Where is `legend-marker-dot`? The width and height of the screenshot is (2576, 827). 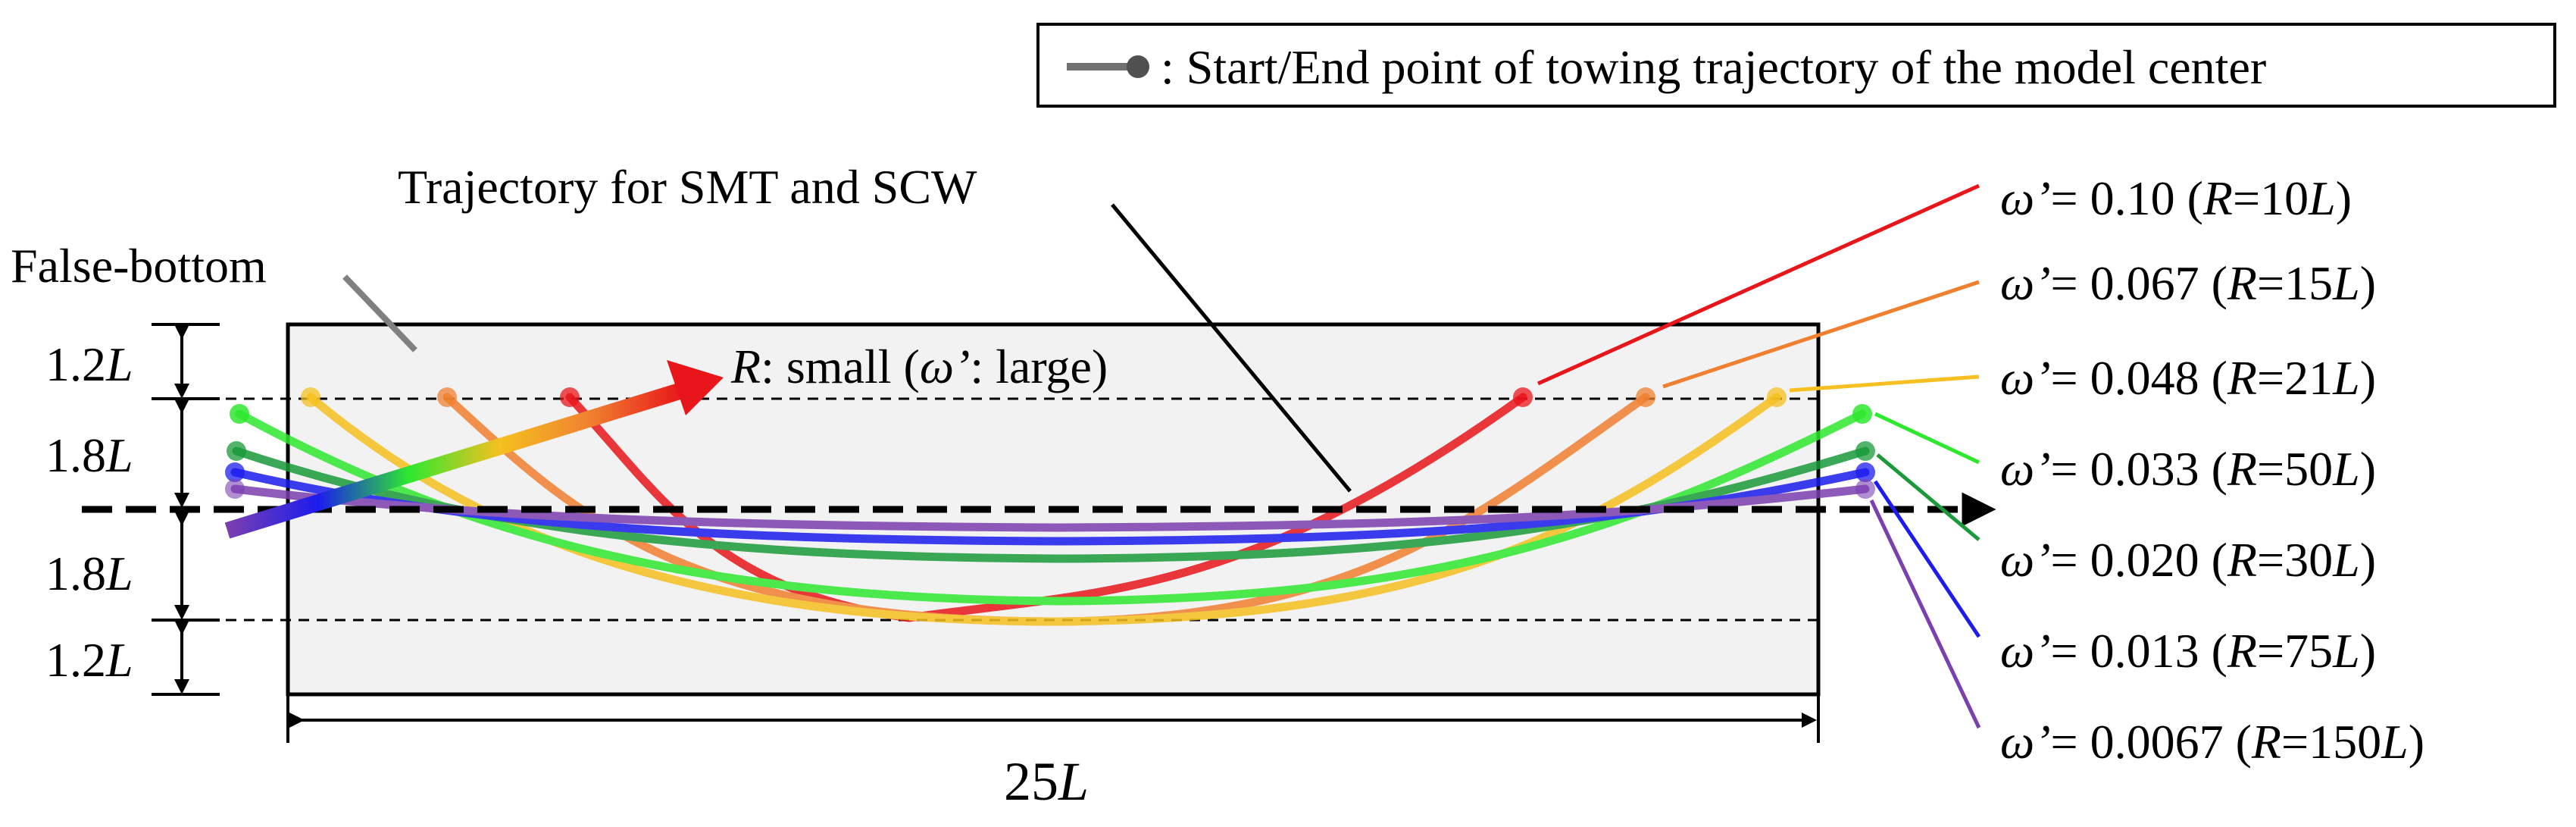 legend-marker-dot is located at coordinates (1138, 66).